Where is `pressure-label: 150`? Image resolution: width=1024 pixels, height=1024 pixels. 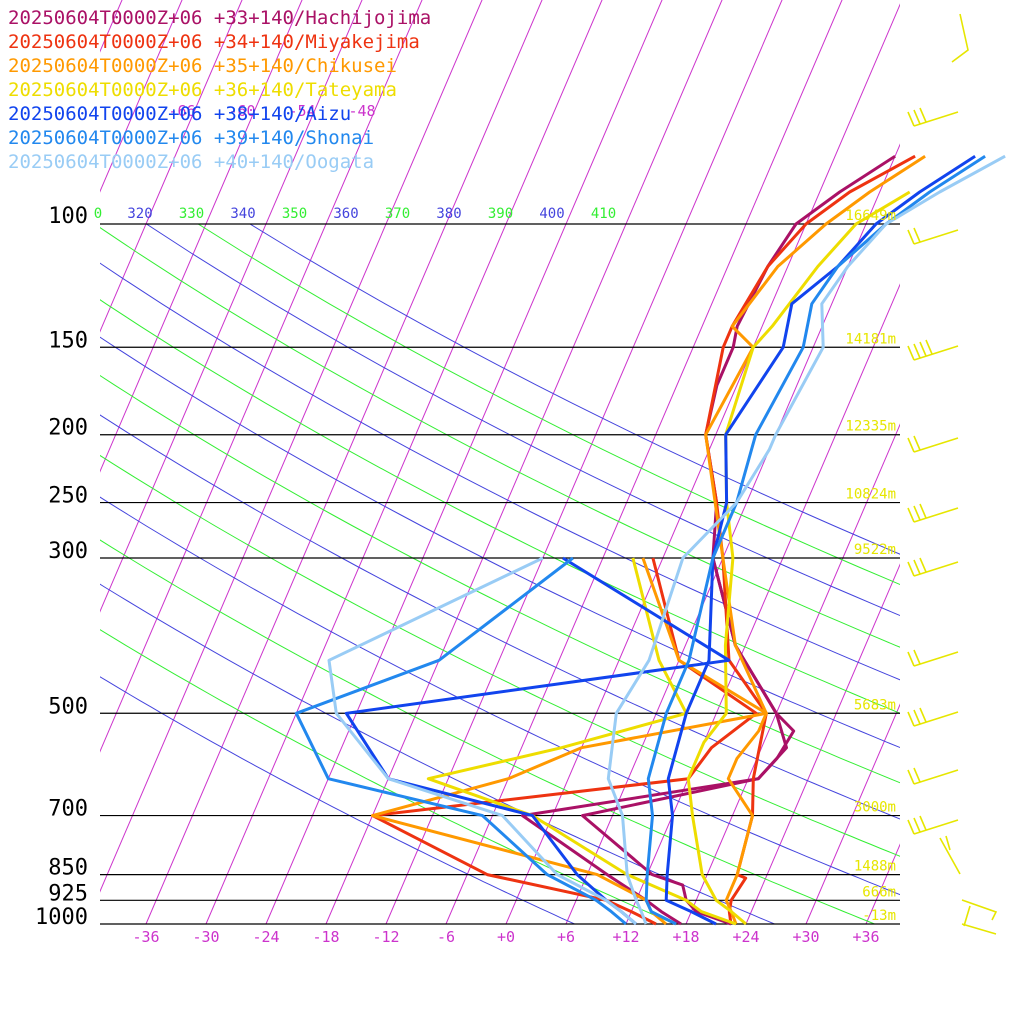
pressure-label: 150 is located at coordinates (68, 340).